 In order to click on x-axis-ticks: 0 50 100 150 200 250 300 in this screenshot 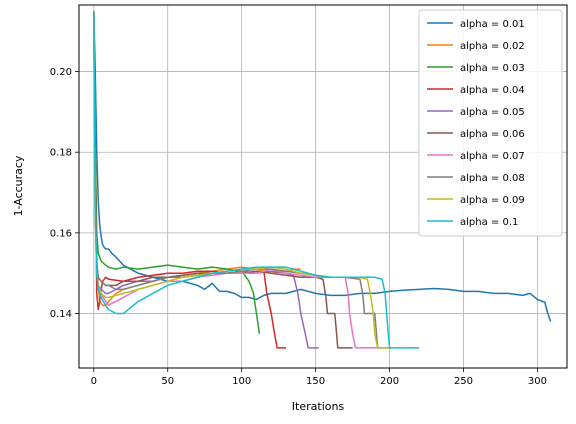, I will do `click(319, 377)`.